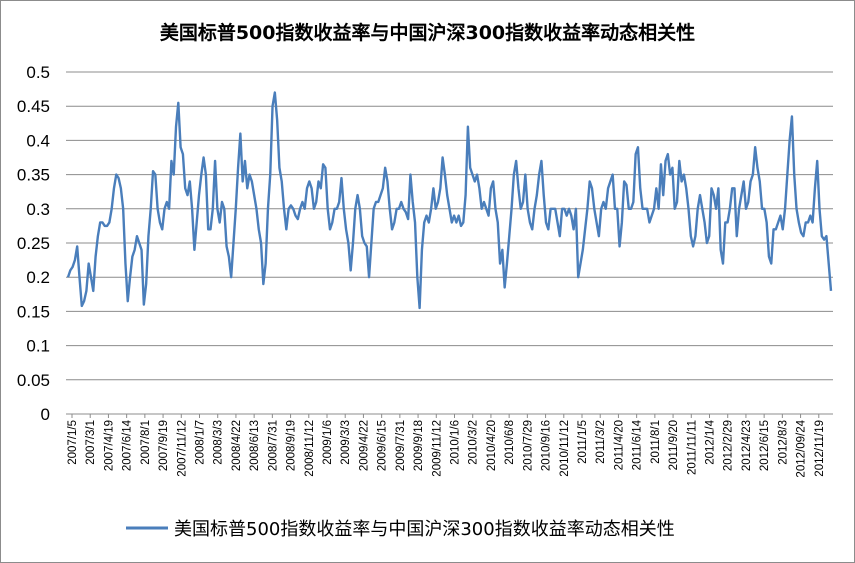 Image resolution: width=855 pixels, height=563 pixels. What do you see at coordinates (638, 444) in the screenshot?
I see `x-tick-label: 2011/6/14` at bounding box center [638, 444].